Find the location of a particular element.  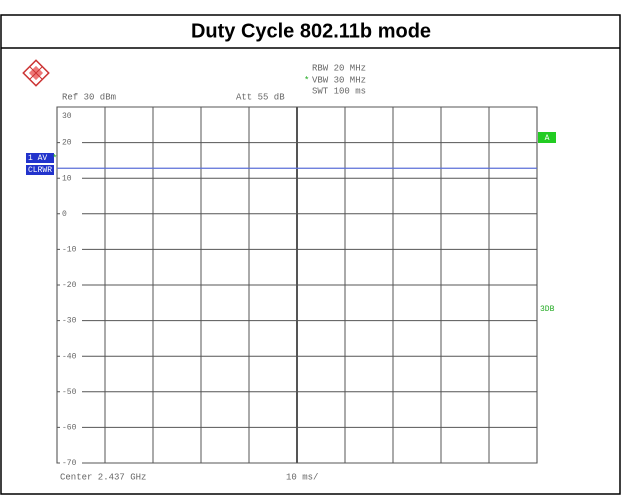

rbw: RBW 20 MHz is located at coordinates (339, 68).